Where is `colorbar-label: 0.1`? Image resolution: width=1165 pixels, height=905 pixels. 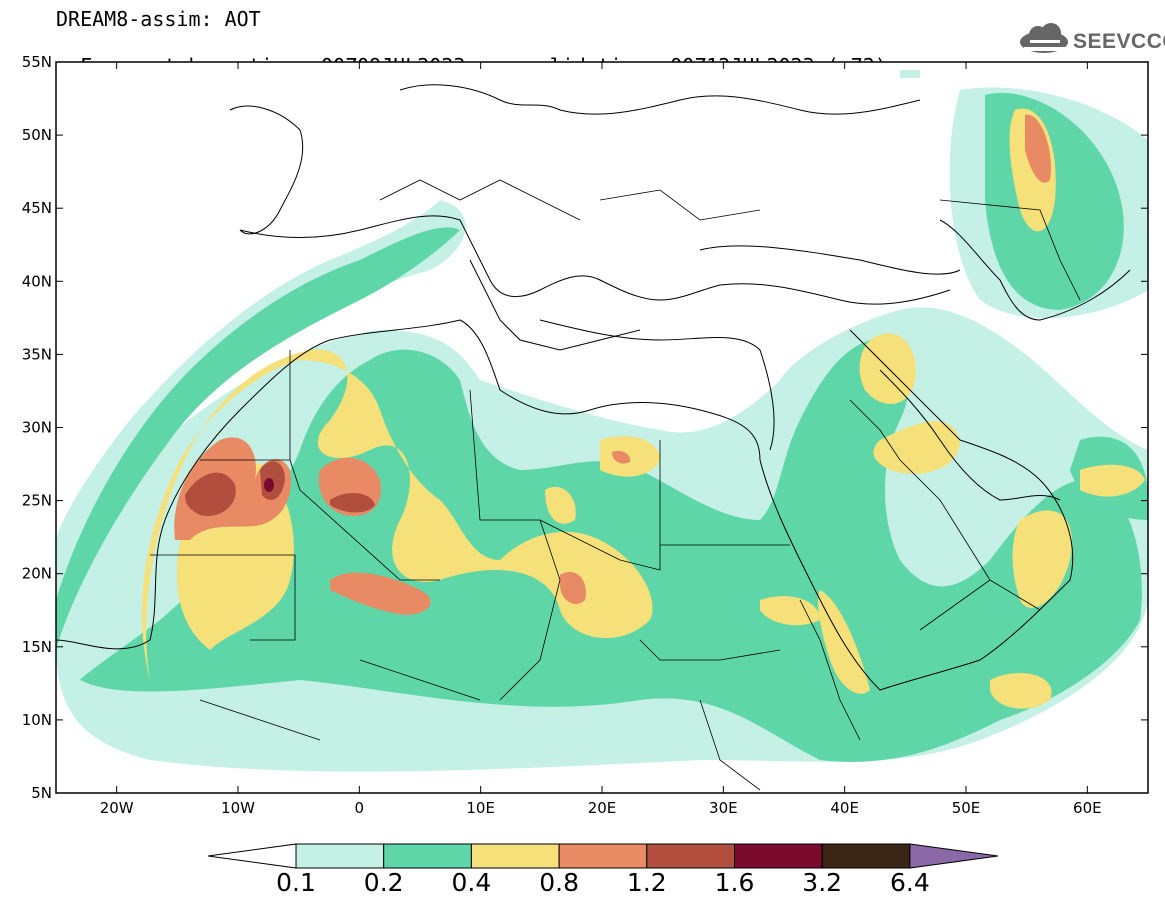 colorbar-label: 0.1 is located at coordinates (296, 882).